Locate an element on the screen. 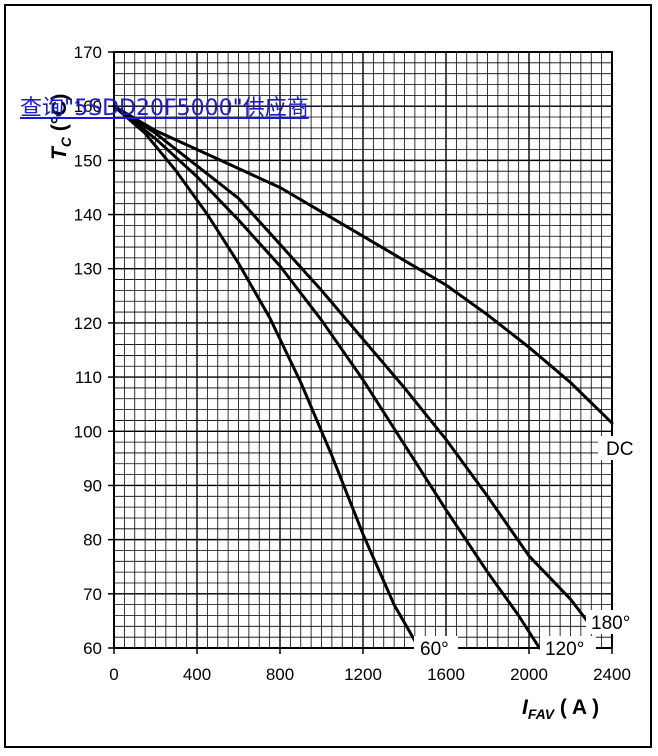 The width and height of the screenshot is (658, 756). x-axis-label-unit: ( A ) is located at coordinates (576, 707).